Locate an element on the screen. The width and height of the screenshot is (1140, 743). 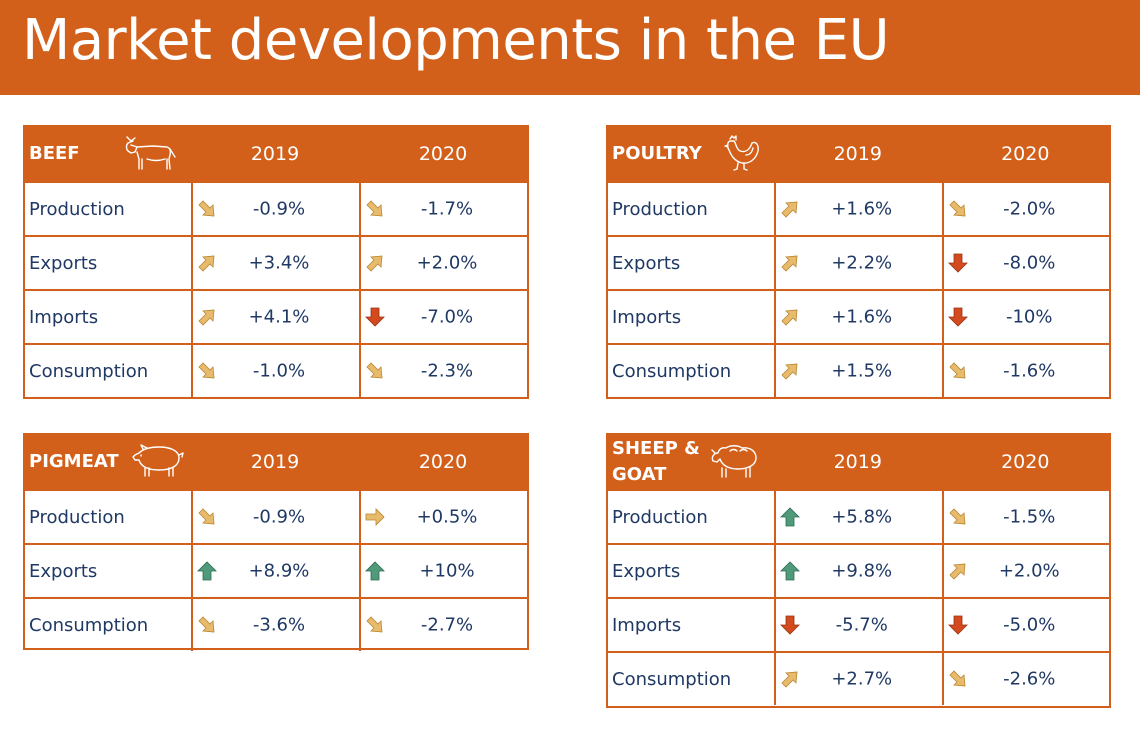
value-cell-2020: -2.7% is located at coordinates (443, 625).